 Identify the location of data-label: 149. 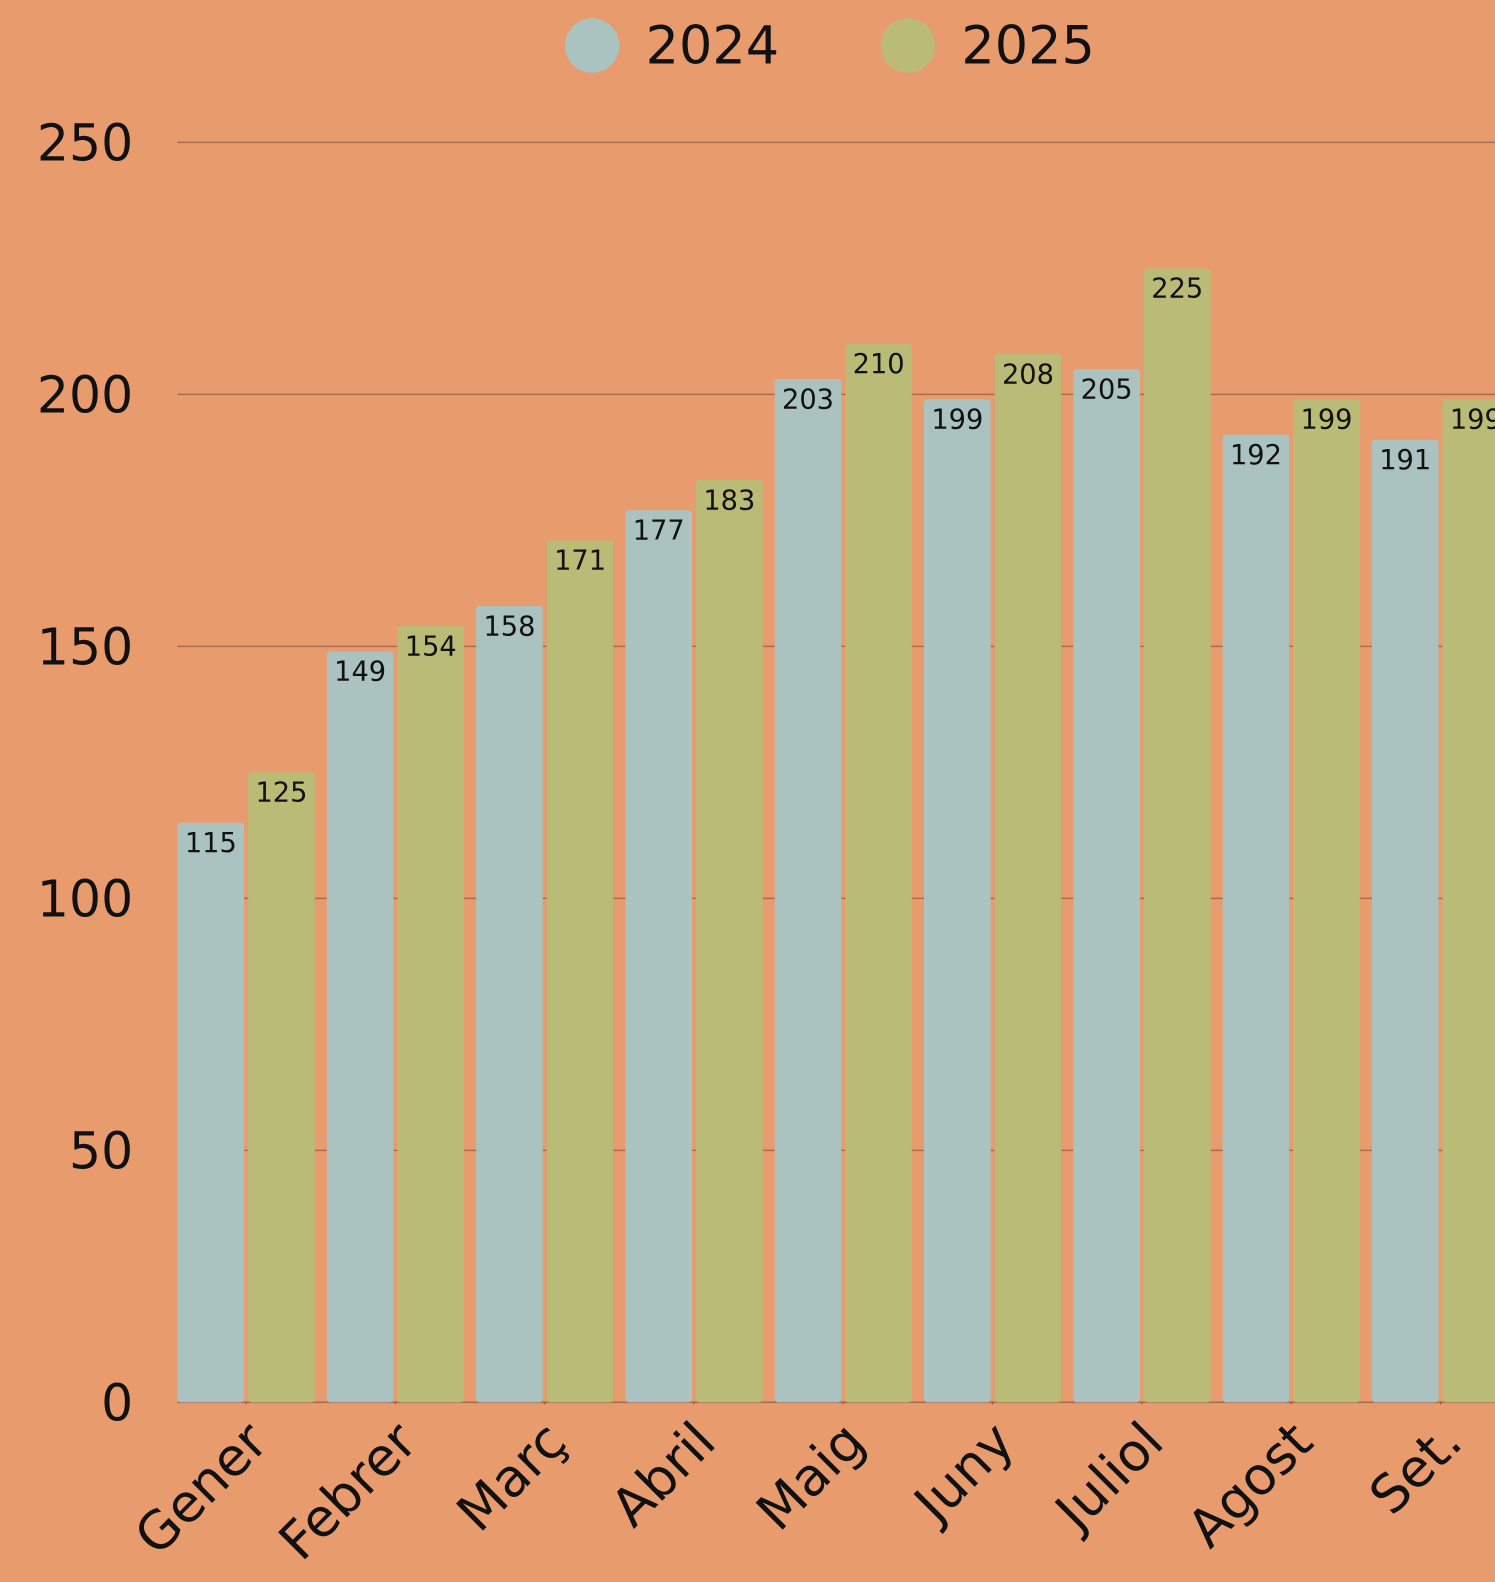
(360, 672).